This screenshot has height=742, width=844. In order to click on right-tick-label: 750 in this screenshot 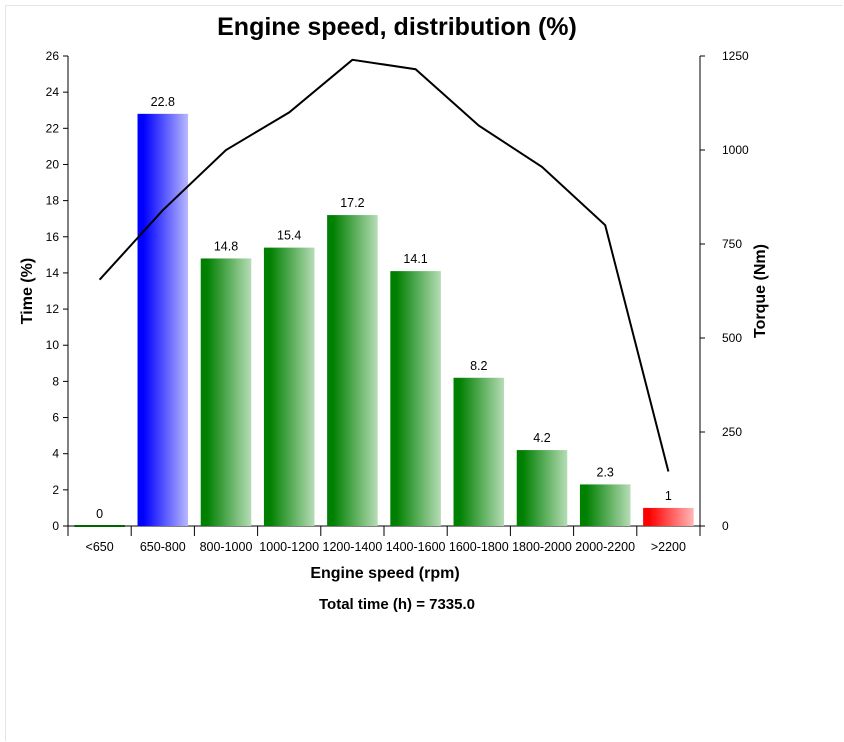, I will do `click(732, 244)`.